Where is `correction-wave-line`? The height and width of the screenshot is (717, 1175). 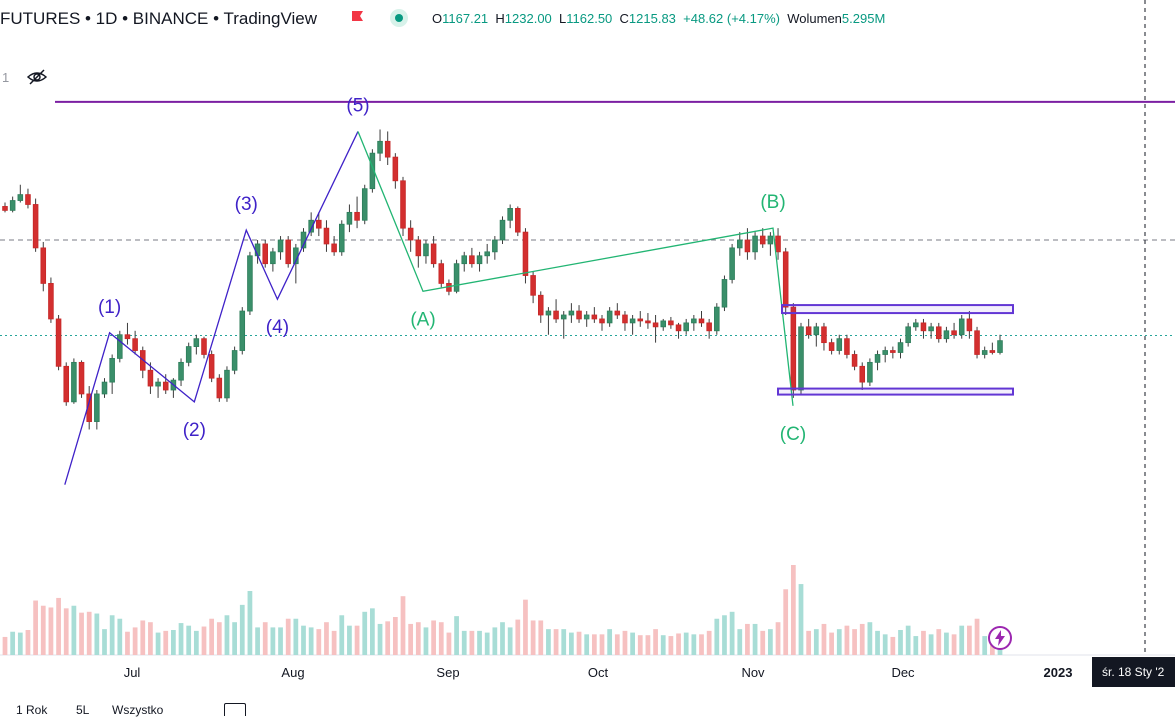
correction-wave-line is located at coordinates (575, 268).